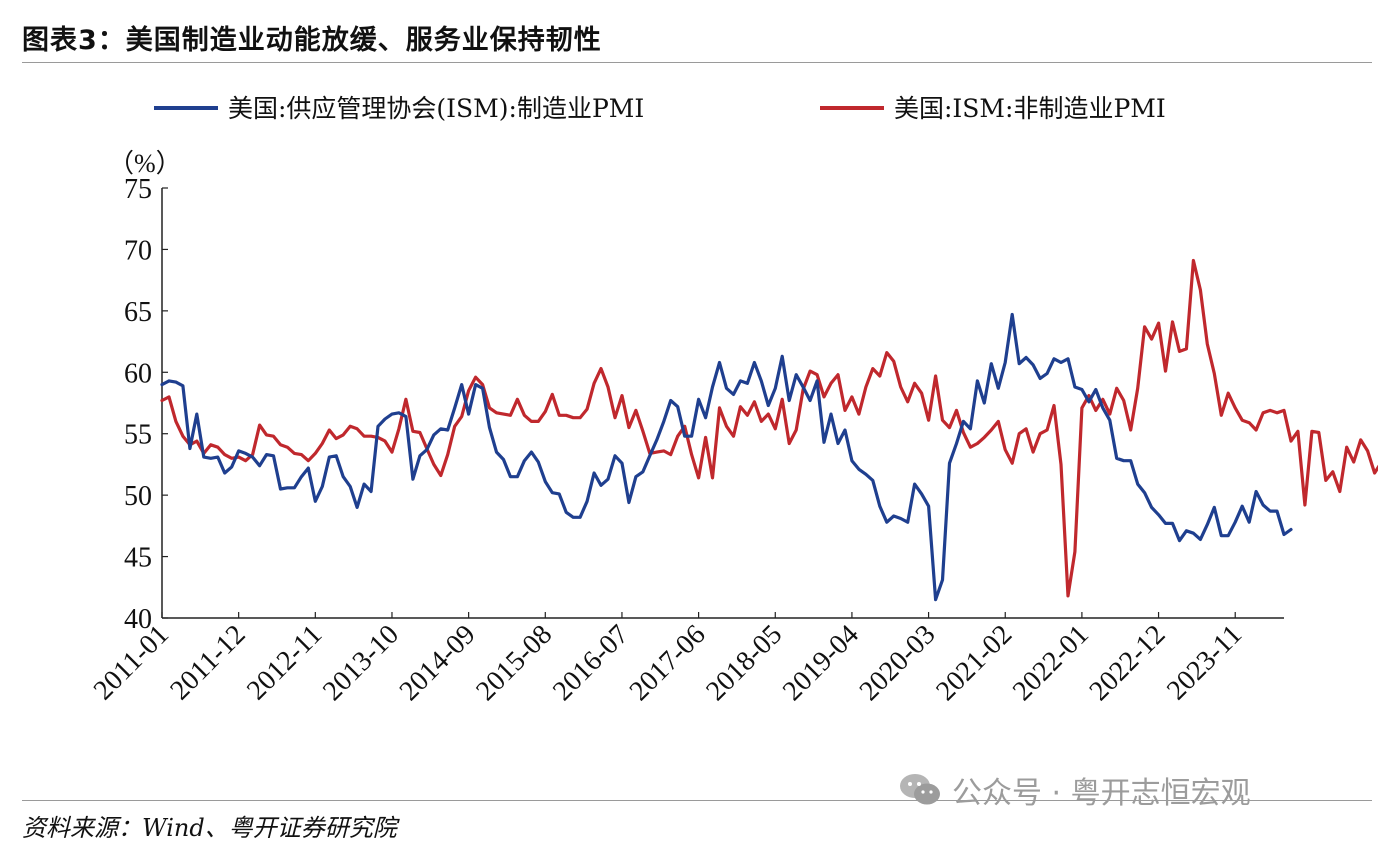  Describe the element at coordinates (138, 373) in the screenshot. I see `y-tick-label-60: 60` at that location.